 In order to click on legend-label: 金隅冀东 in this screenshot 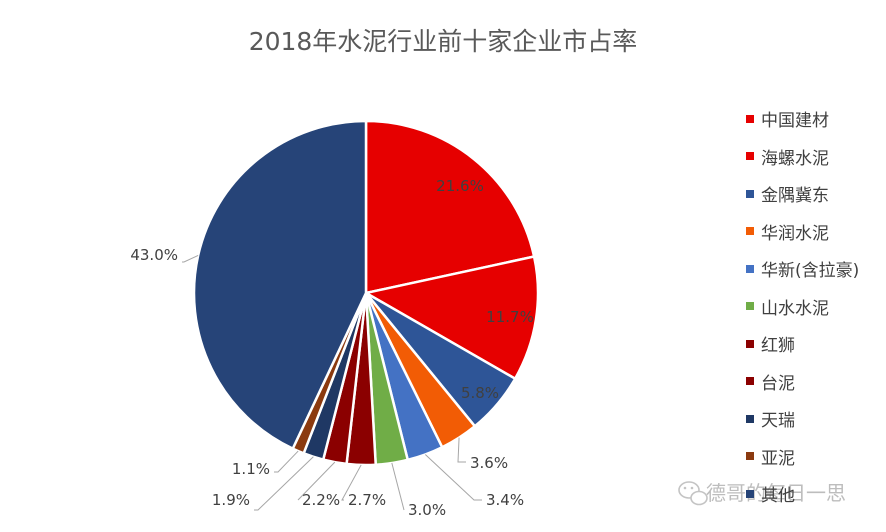, I will do `click(795, 196)`.